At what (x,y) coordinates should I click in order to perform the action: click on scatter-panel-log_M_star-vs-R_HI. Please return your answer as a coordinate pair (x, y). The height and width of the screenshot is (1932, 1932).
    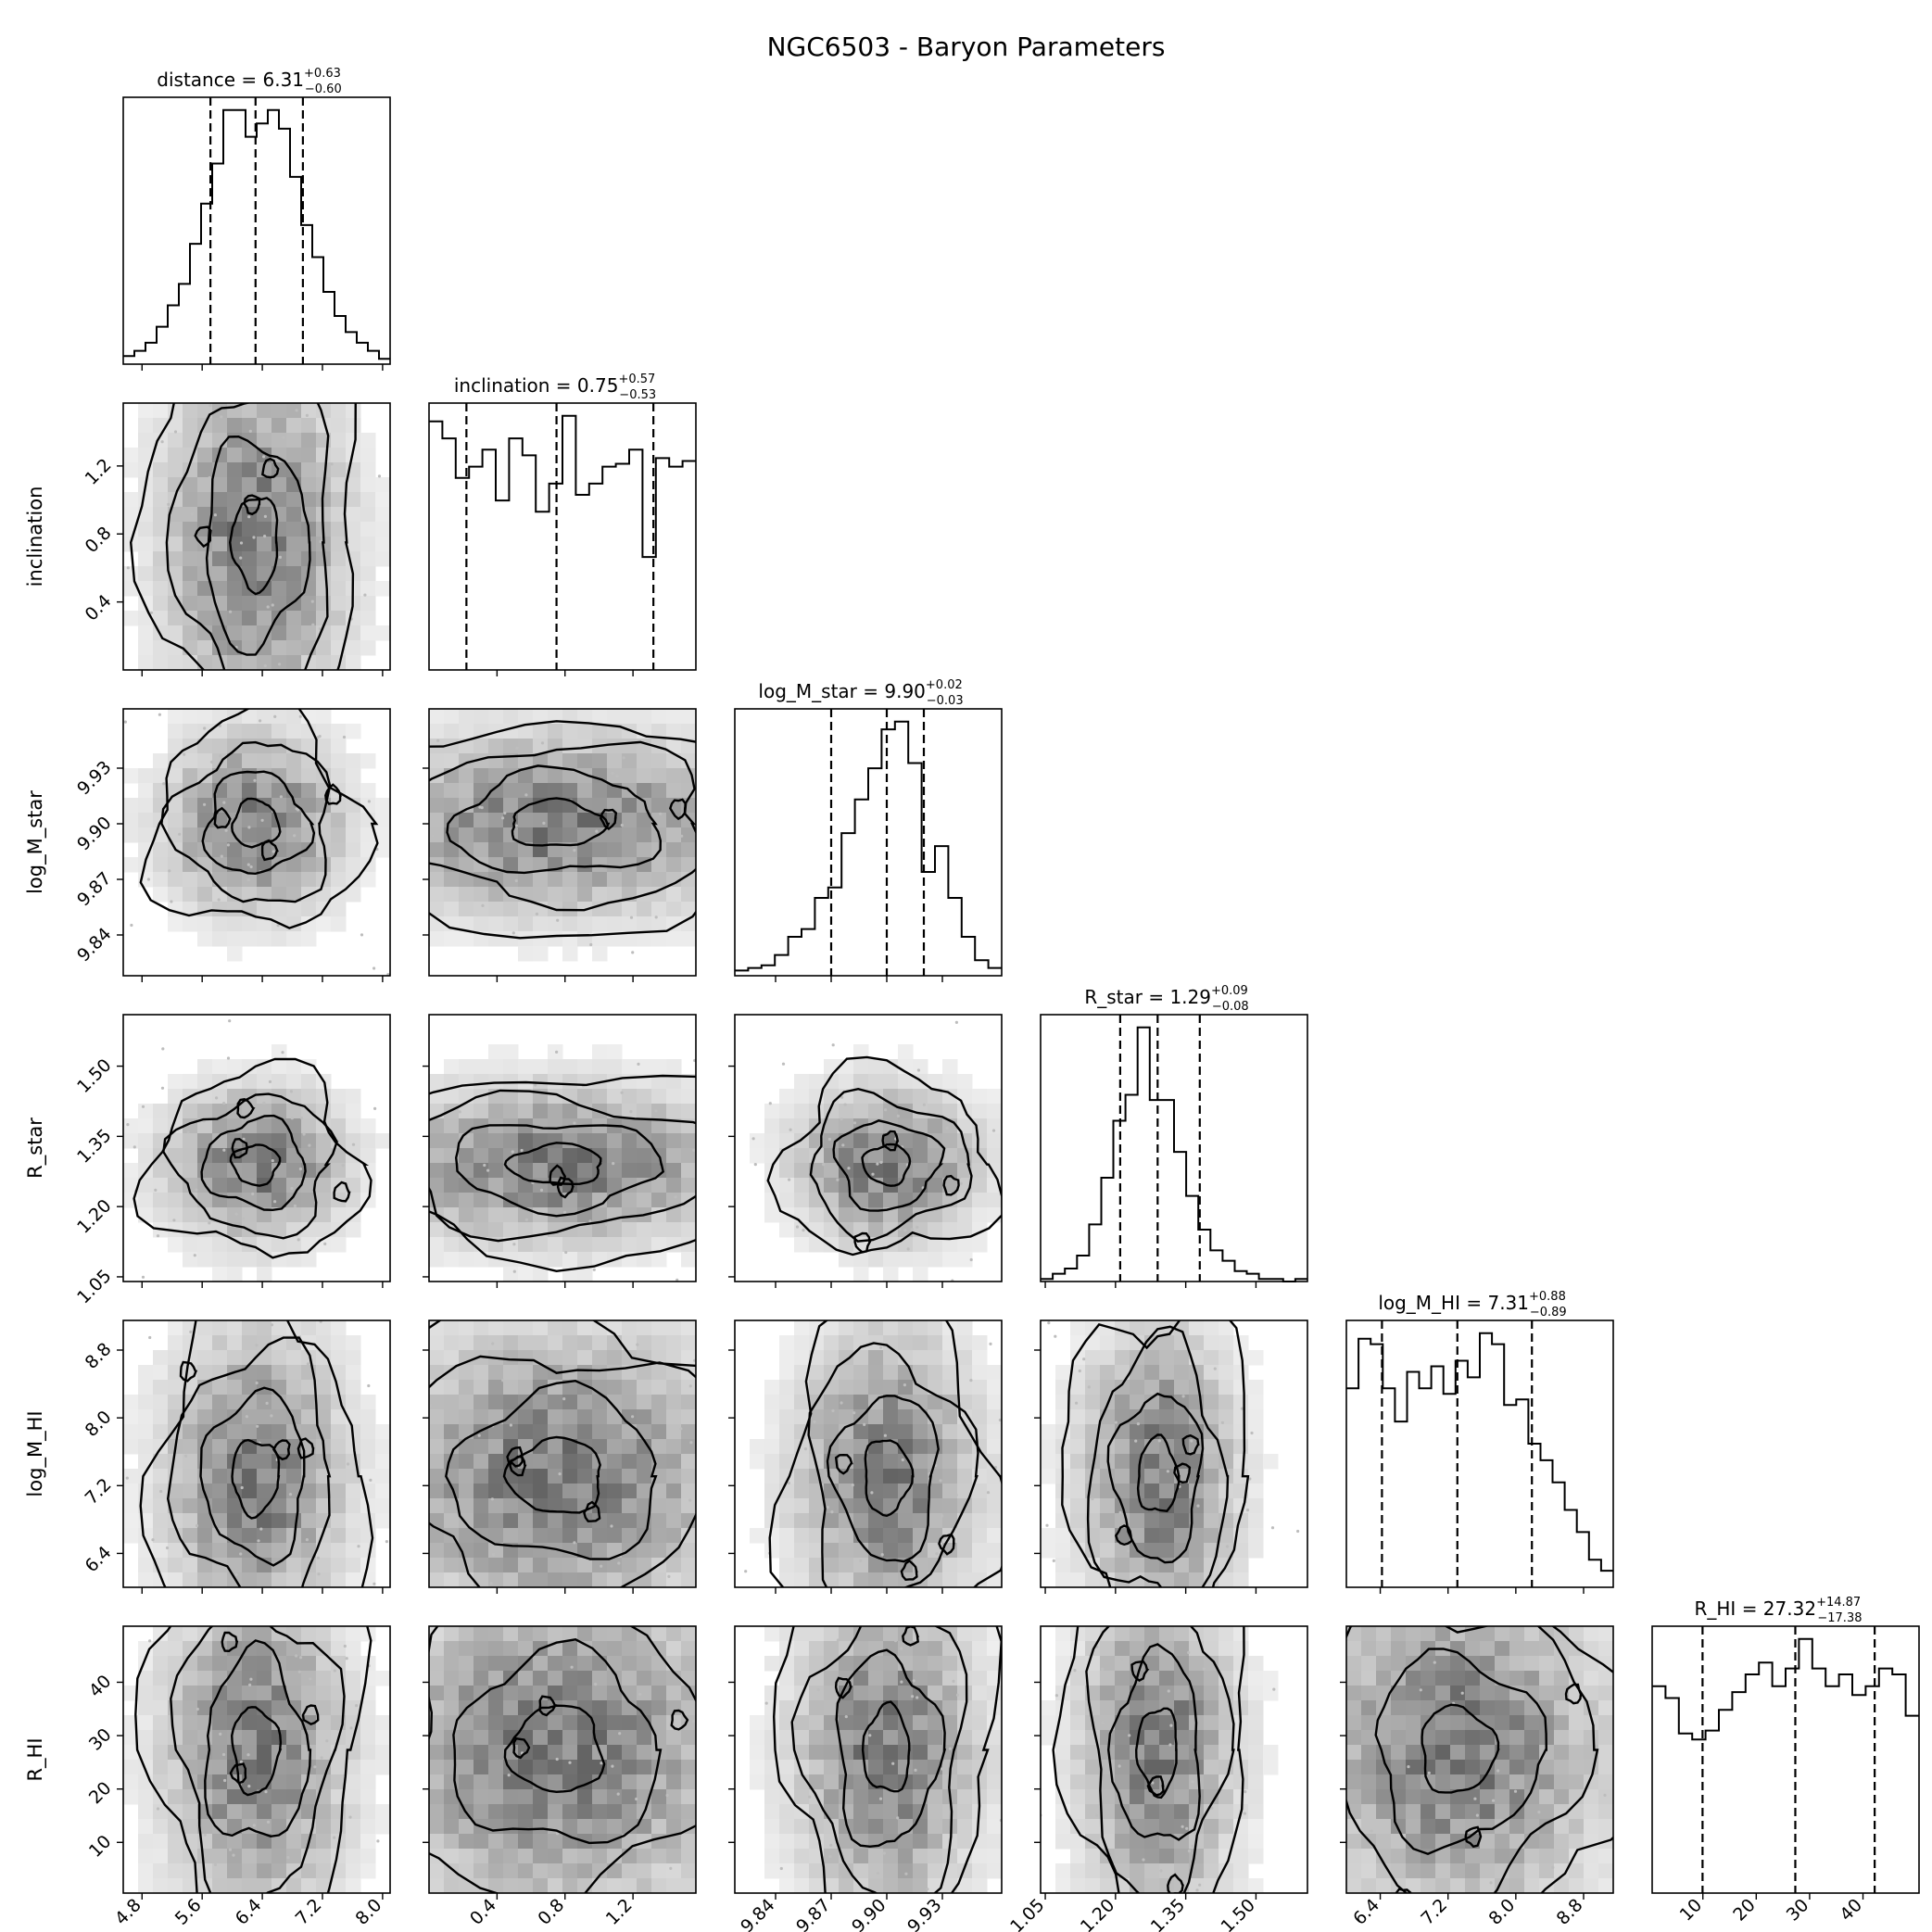
    Looking at the image, I should click on (868, 1759).